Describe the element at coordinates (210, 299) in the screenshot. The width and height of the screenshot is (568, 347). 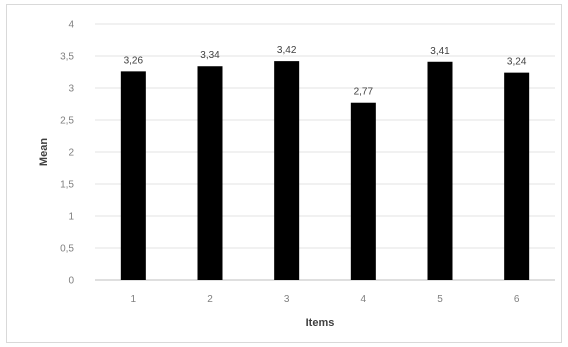
I see `x-tick-label: 2` at that location.